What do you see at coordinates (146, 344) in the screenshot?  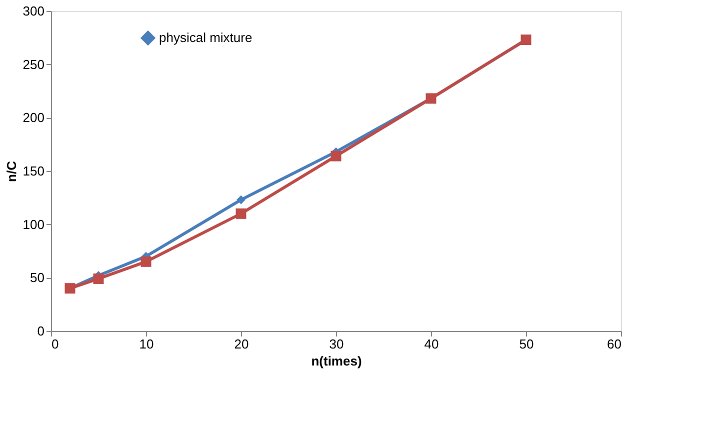 I see `x-tick-label: 10` at bounding box center [146, 344].